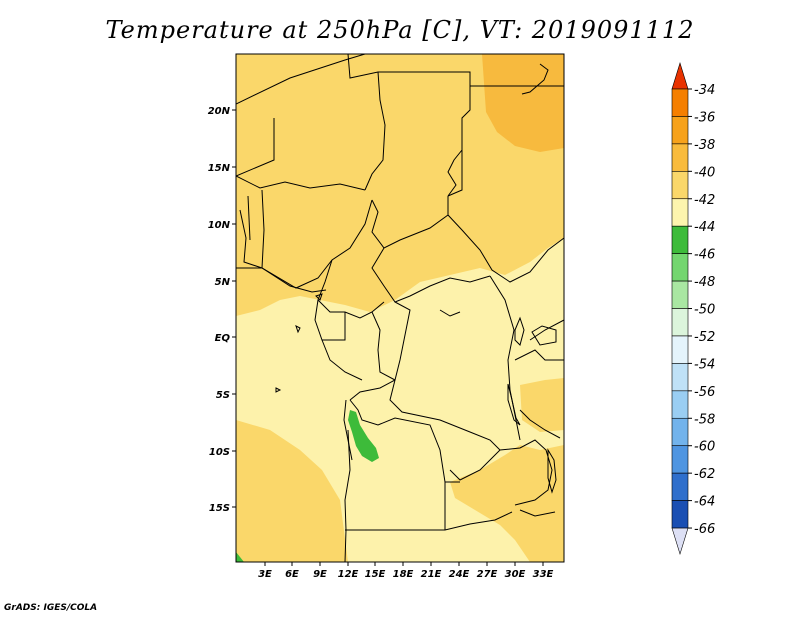  Describe the element at coordinates (704, 117) in the screenshot. I see `colorbar-label: -36` at that location.